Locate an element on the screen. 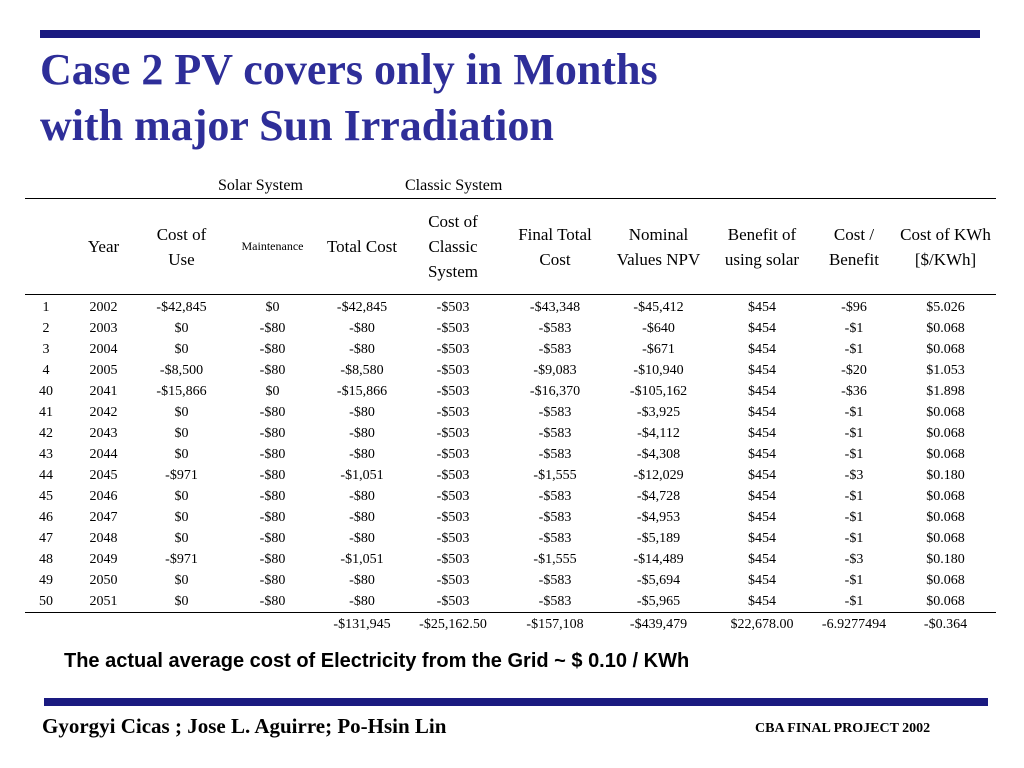  cell-cost-of-use: -$971 is located at coordinates (181, 475).